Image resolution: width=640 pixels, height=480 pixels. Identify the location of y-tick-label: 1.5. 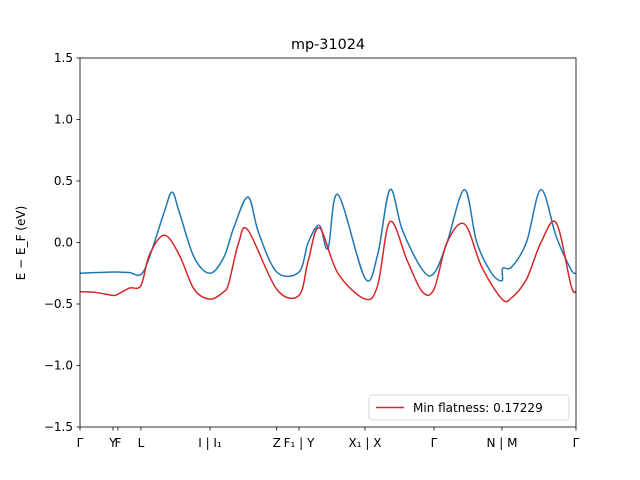
(63, 58).